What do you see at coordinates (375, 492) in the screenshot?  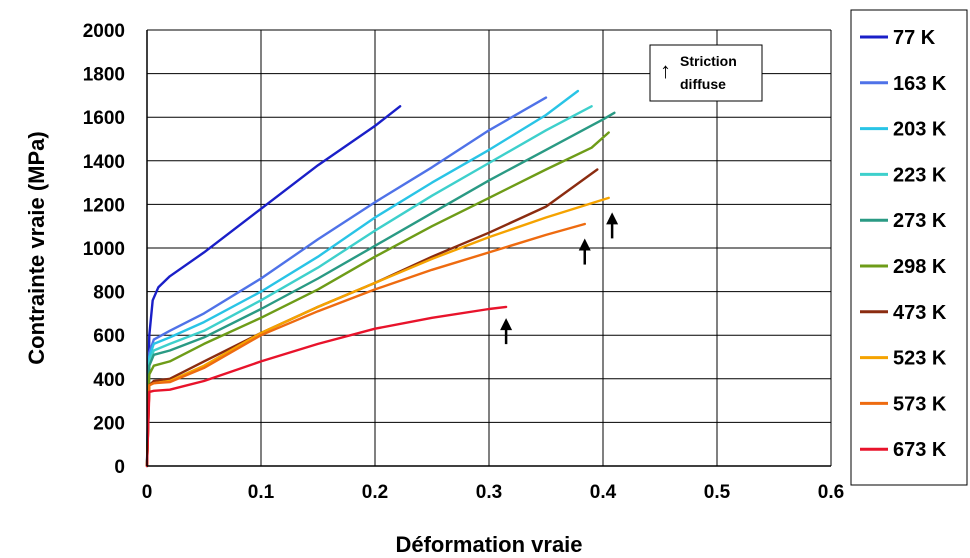 I see `x-tick-label: 0.2` at bounding box center [375, 492].